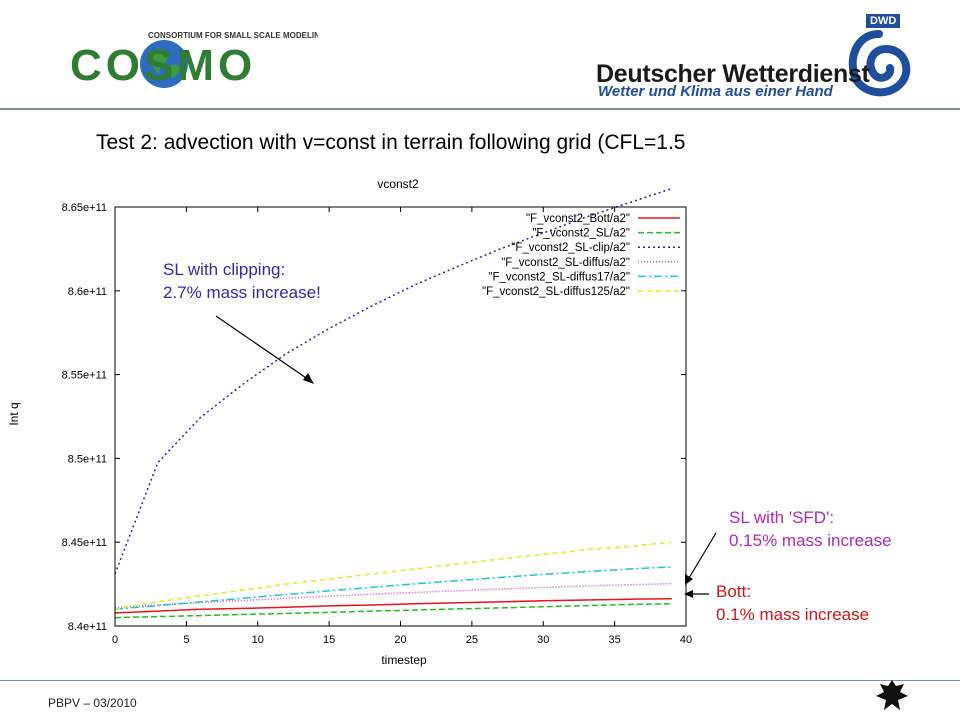 This screenshot has height=720, width=960. Describe the element at coordinates (565, 263) in the screenshot. I see `legend-label-3: "F_vconst2_SL-diffus/a2"` at that location.